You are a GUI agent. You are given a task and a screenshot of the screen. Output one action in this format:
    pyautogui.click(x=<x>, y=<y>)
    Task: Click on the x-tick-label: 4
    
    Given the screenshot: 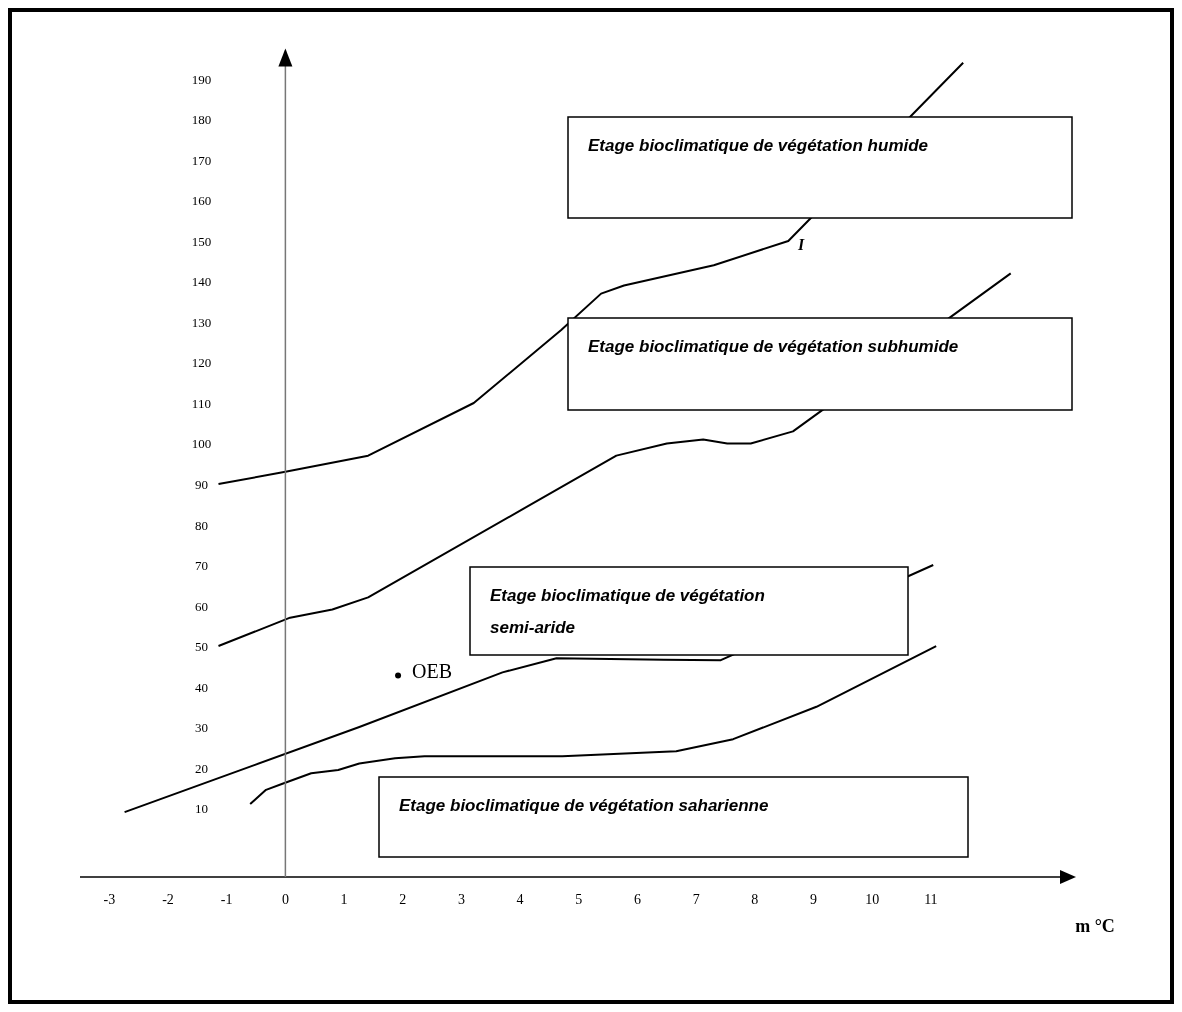 What is the action you would take?
    pyautogui.click(x=520, y=899)
    